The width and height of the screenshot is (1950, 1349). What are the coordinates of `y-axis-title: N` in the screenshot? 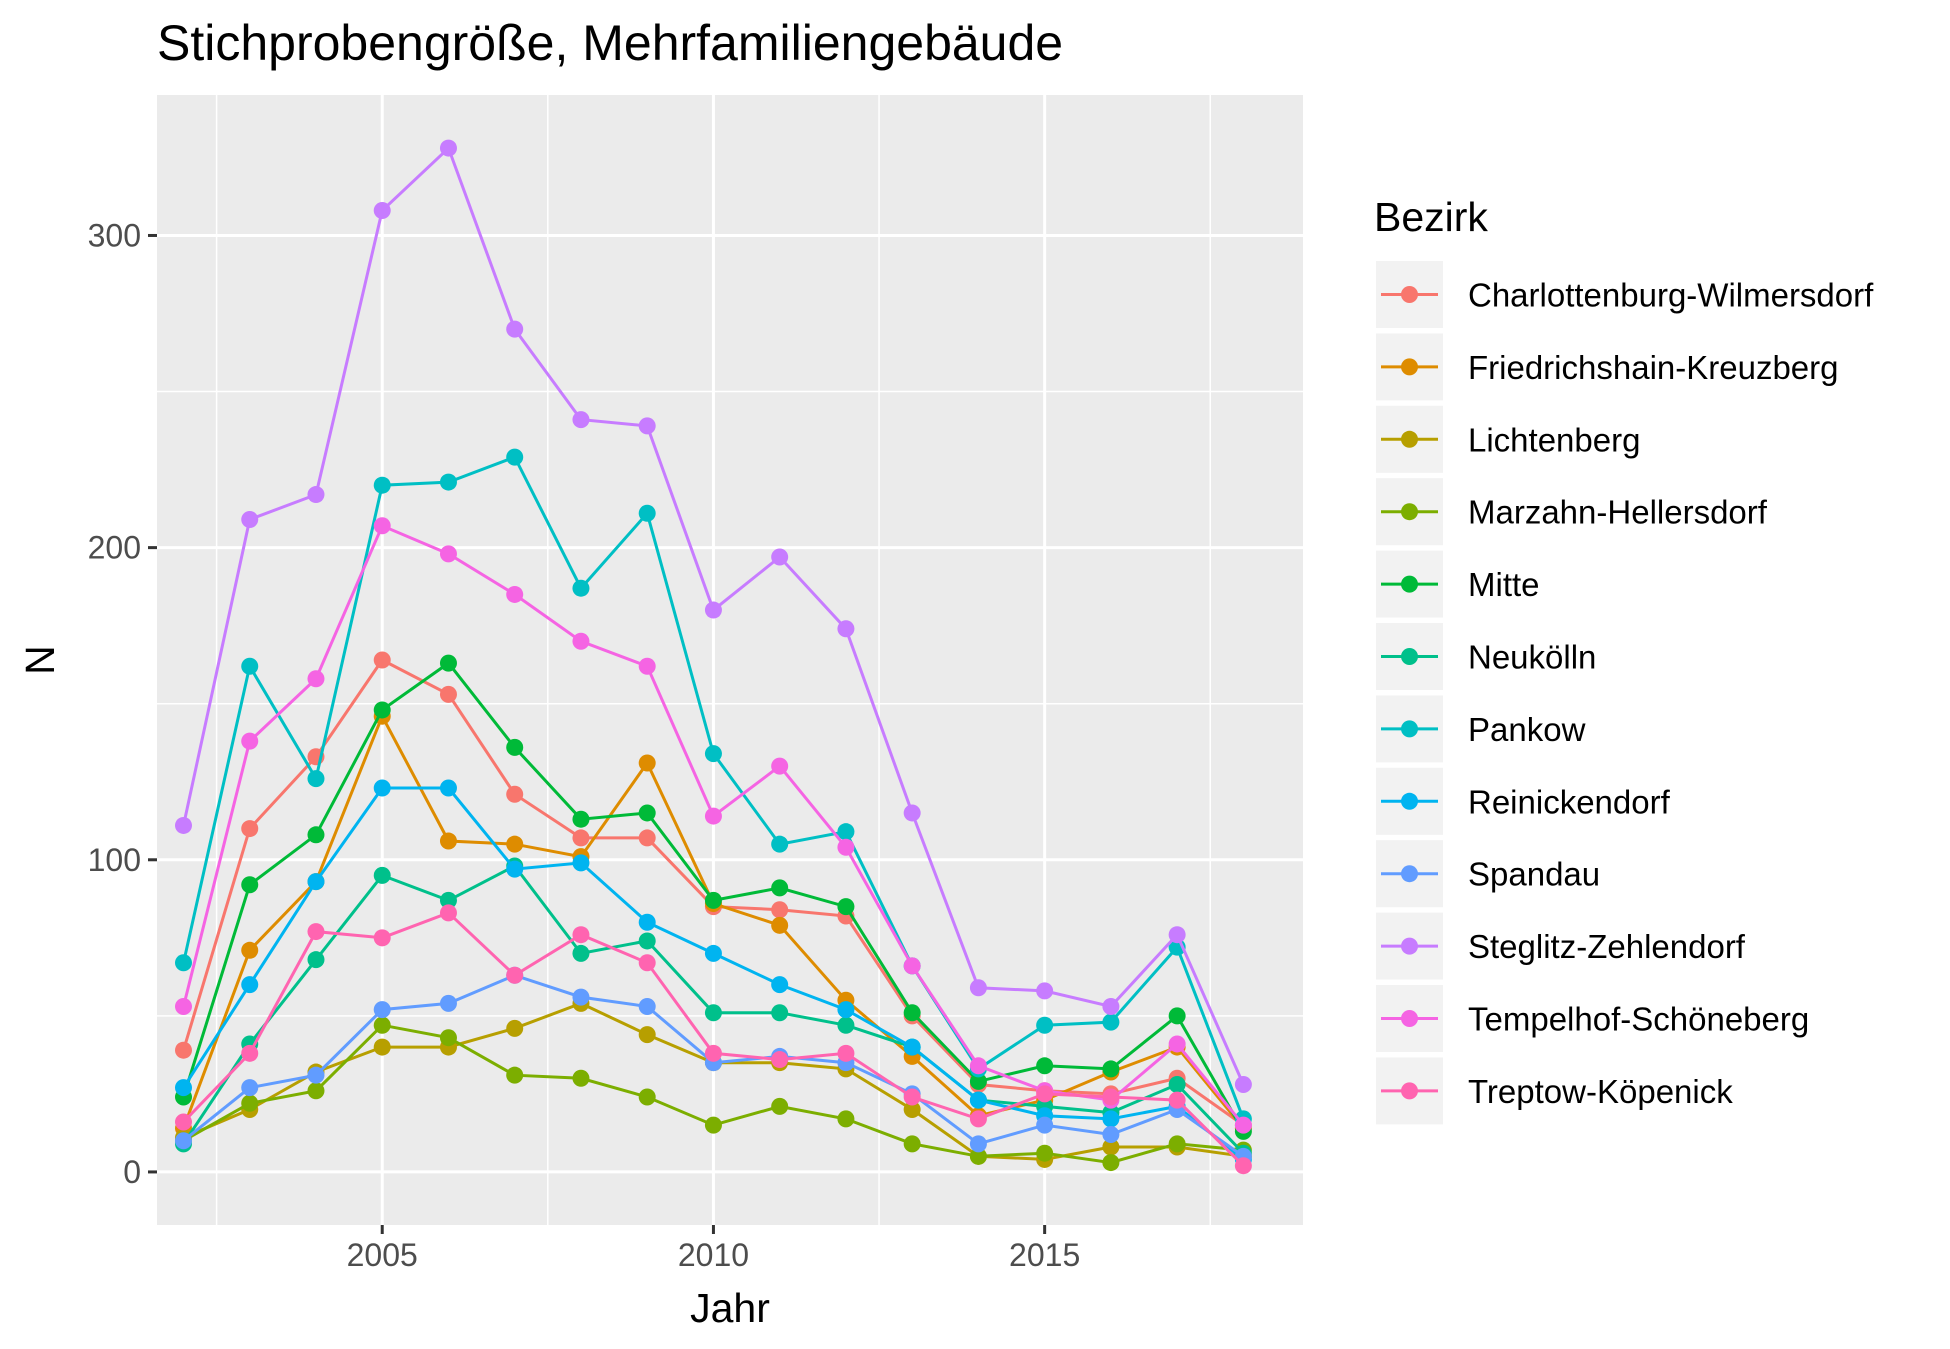 It's located at (40, 660).